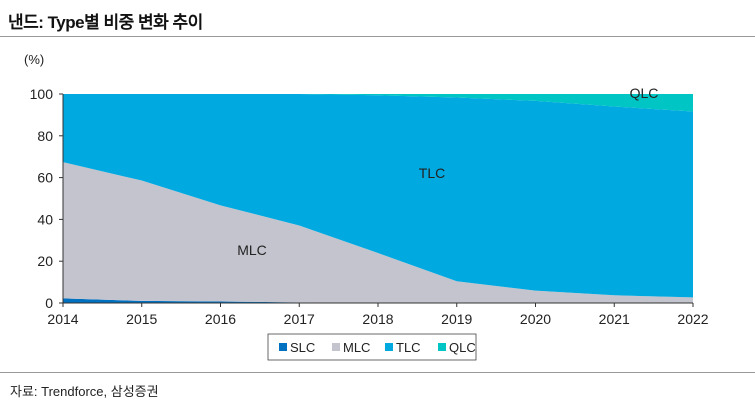  Describe the element at coordinates (644, 93) in the screenshot. I see `annotation-qlc: QLC` at that location.